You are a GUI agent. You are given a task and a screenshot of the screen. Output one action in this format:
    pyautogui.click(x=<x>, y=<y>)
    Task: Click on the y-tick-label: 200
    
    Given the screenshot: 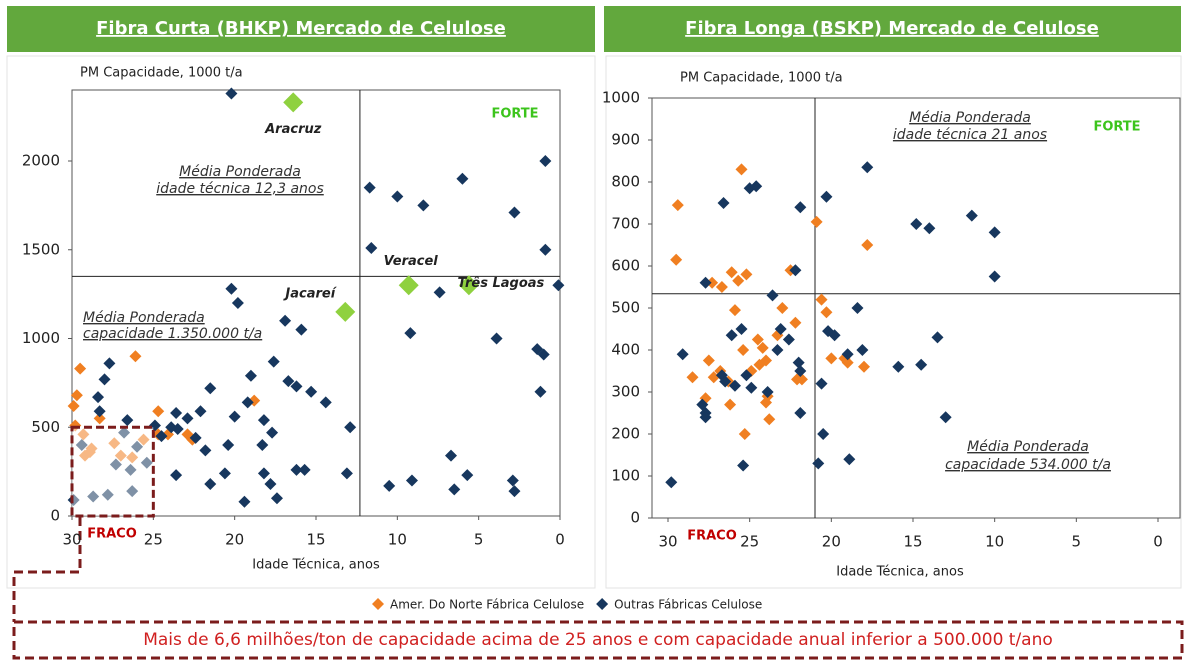 What is the action you would take?
    pyautogui.click(x=625, y=434)
    